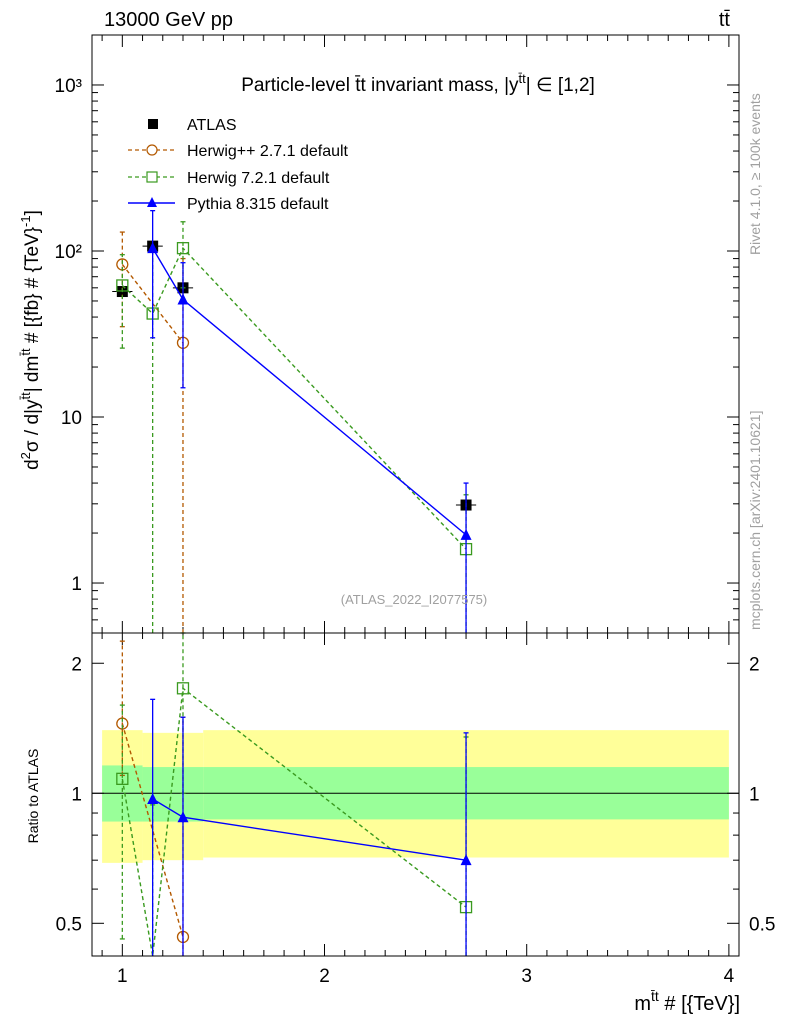 The width and height of the screenshot is (786, 1024). I want to click on series-pythia-8-315-default, so click(309, 827).